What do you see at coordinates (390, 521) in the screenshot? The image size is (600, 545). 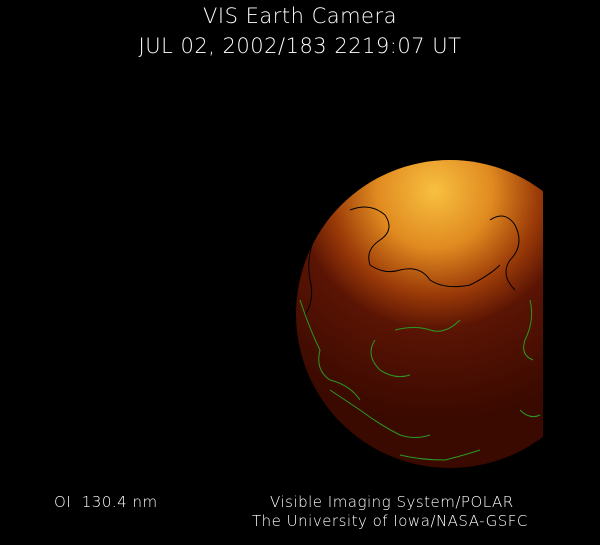 I see `institution-label: The University of Iowa/NASA-GSFC` at bounding box center [390, 521].